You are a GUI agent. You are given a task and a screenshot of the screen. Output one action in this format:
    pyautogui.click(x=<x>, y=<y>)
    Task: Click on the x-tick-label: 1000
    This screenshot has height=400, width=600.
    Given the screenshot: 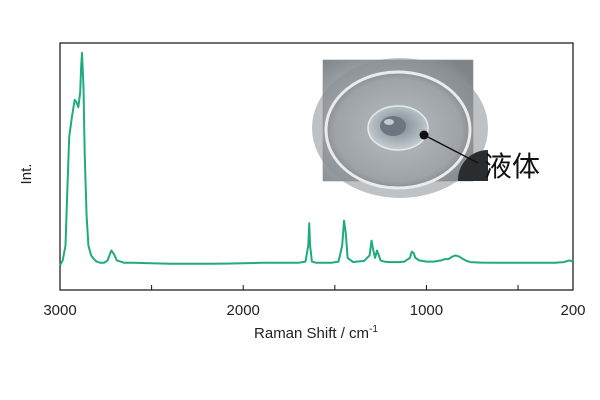 What is the action you would take?
    pyautogui.click(x=426, y=310)
    